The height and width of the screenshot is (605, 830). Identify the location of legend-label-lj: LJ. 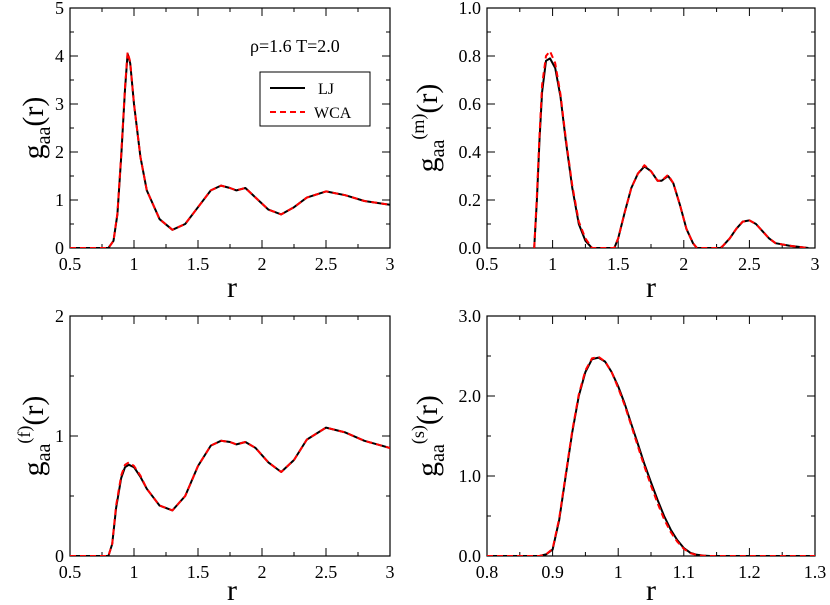
(326, 89).